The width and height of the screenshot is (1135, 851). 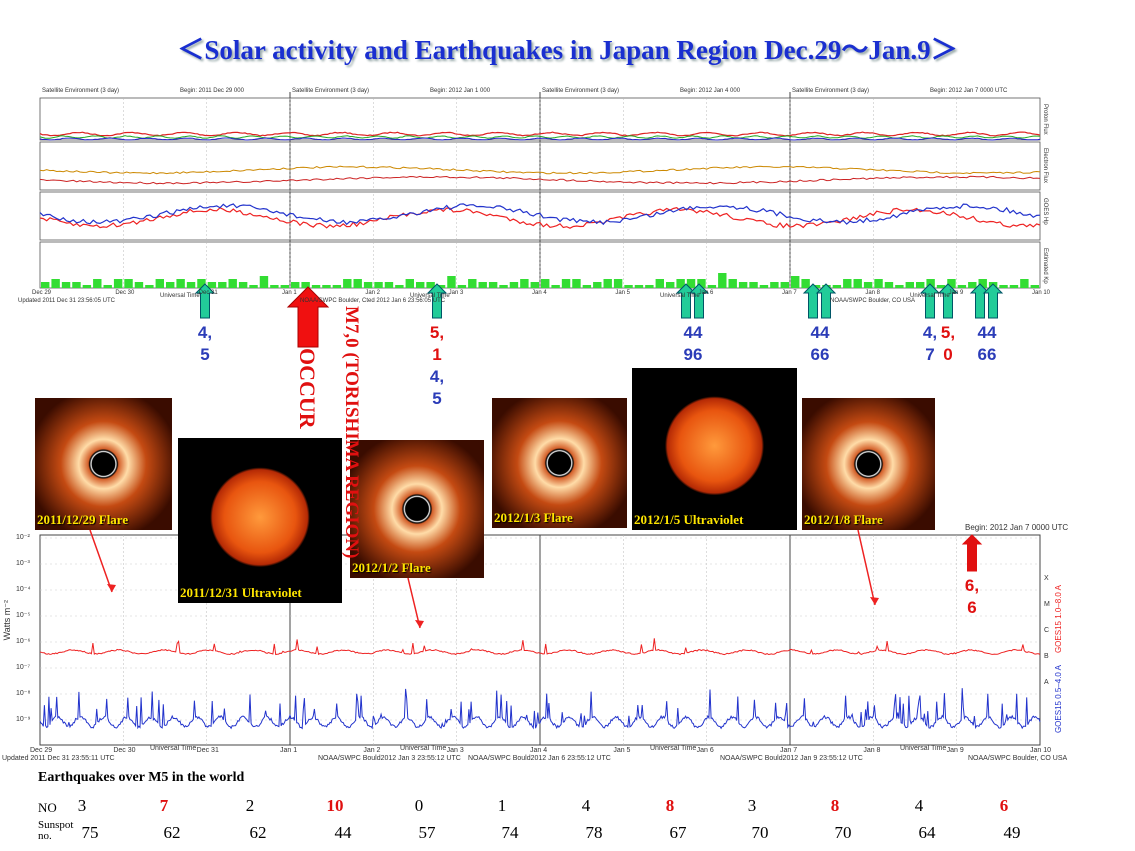 I want to click on panel-footer: NOAA/SWPC Bould2012 Jan 6 23:55:12 UTC, so click(x=539, y=758).